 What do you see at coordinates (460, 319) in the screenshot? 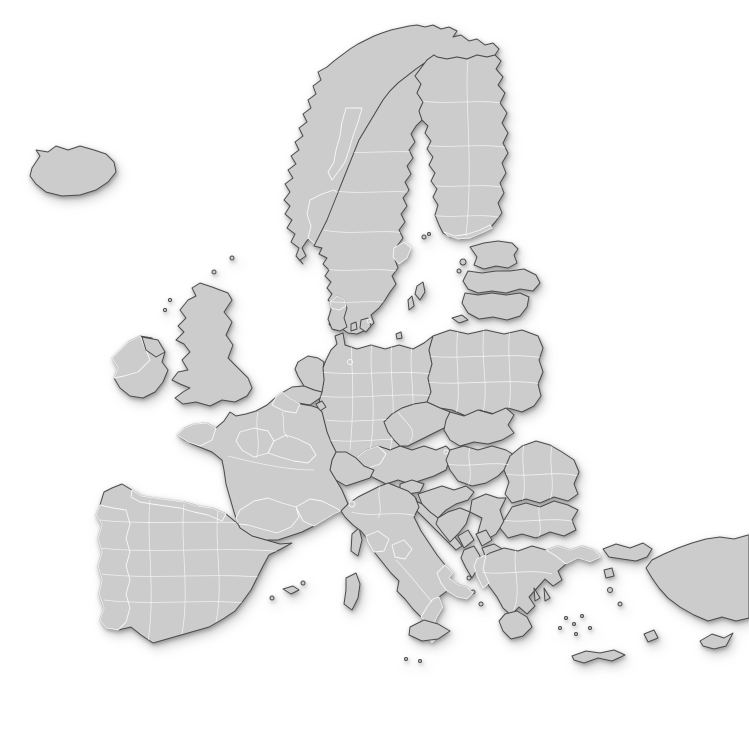
I see `region-kaliningrad` at bounding box center [460, 319].